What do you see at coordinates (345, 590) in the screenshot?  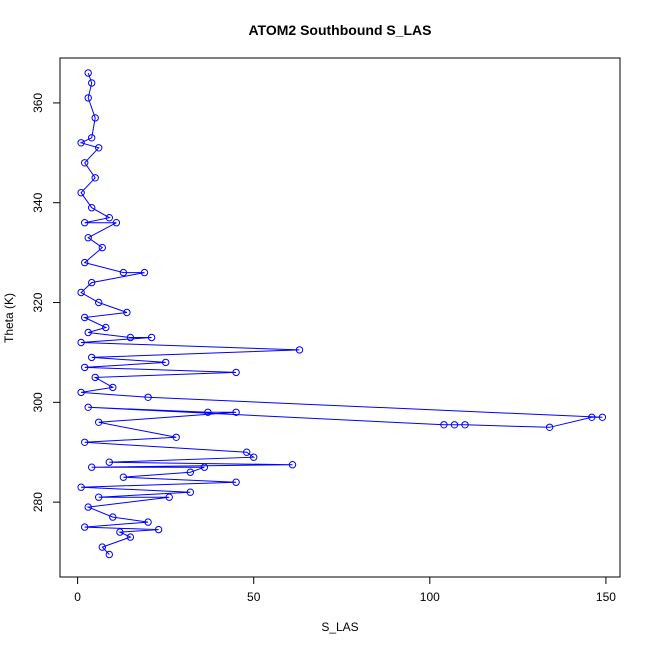 I see `x-axis: 0 50 100 150` at bounding box center [345, 590].